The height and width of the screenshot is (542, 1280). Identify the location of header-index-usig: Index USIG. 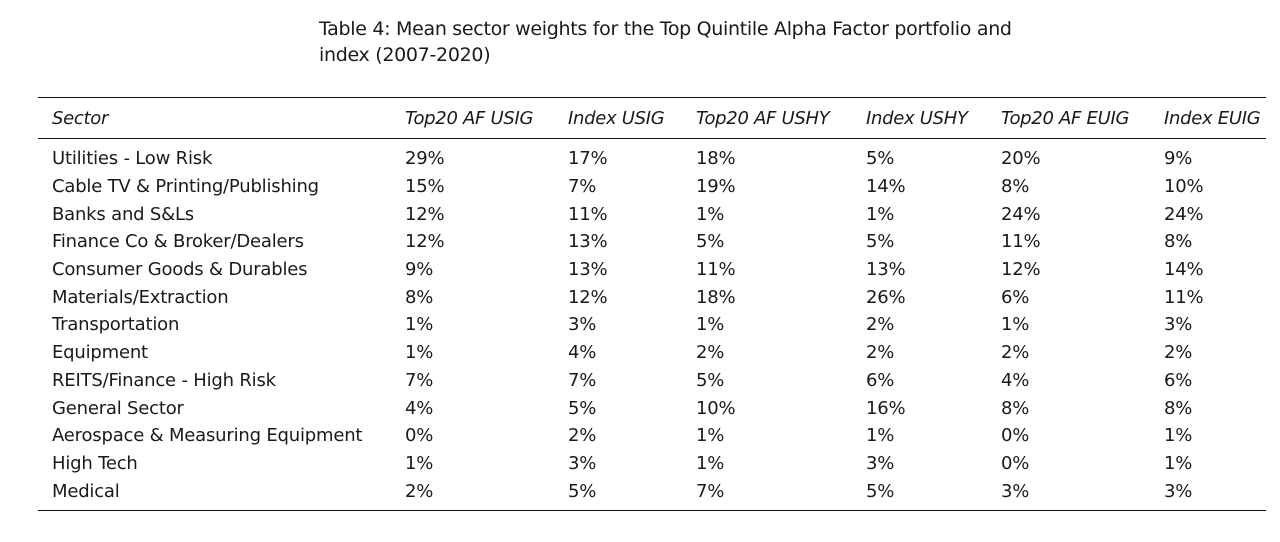
(632, 118).